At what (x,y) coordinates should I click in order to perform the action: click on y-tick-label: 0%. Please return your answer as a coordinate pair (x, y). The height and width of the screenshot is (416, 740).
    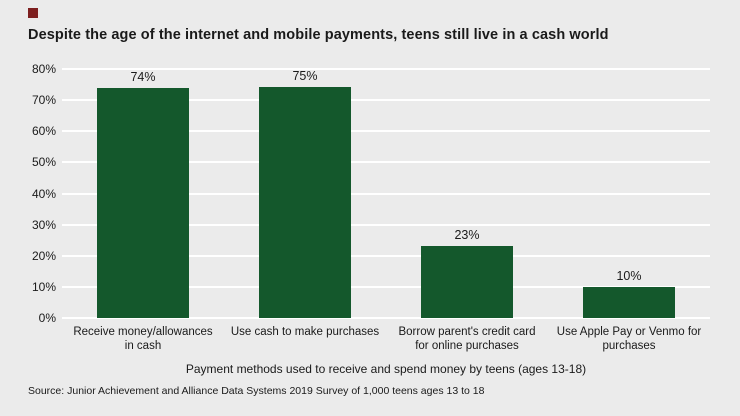
    Looking at the image, I should click on (47, 318).